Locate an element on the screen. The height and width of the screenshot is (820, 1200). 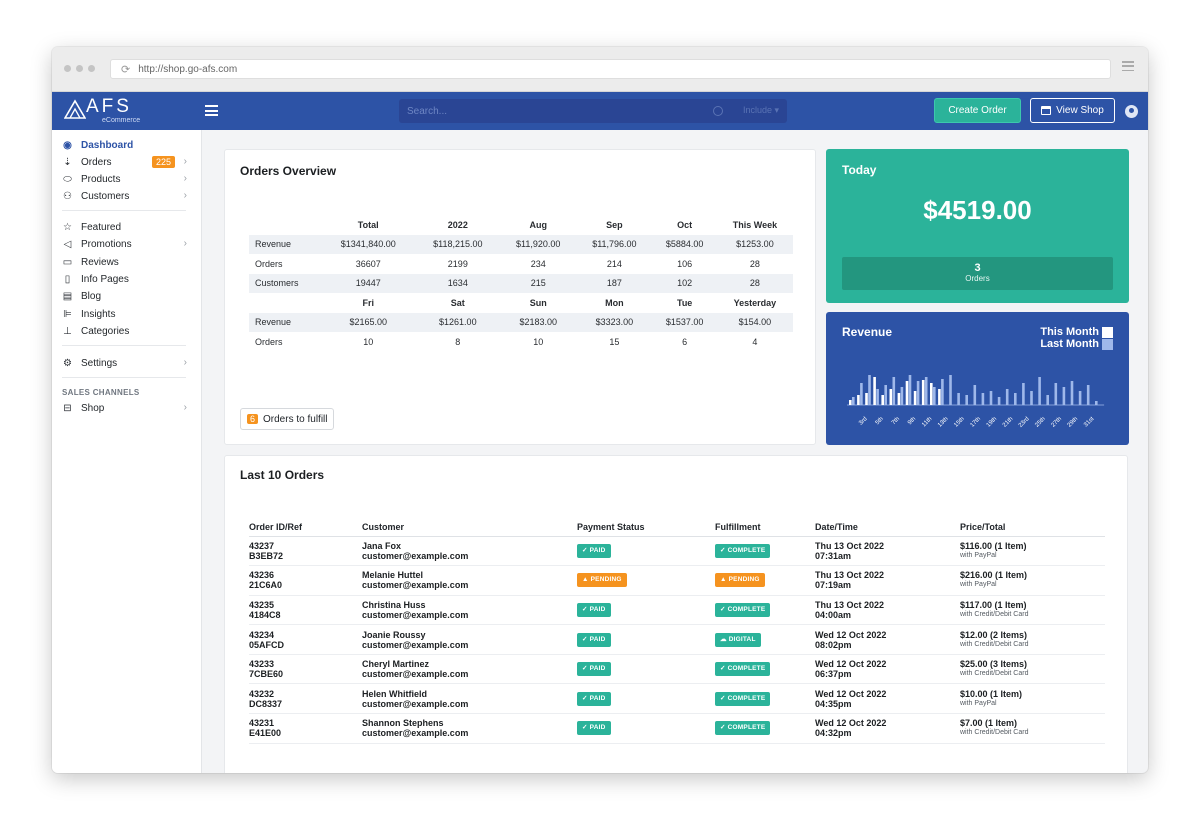
close-dot is located at coordinates (67, 68).